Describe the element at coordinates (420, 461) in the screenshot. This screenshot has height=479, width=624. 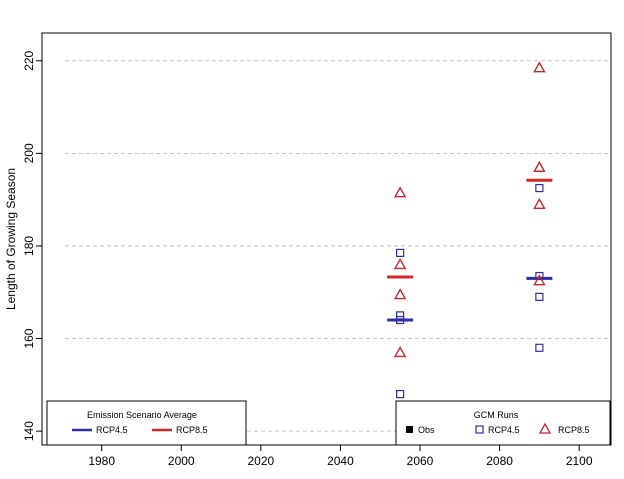
I see `x-tick-label-2060: 2060` at that location.